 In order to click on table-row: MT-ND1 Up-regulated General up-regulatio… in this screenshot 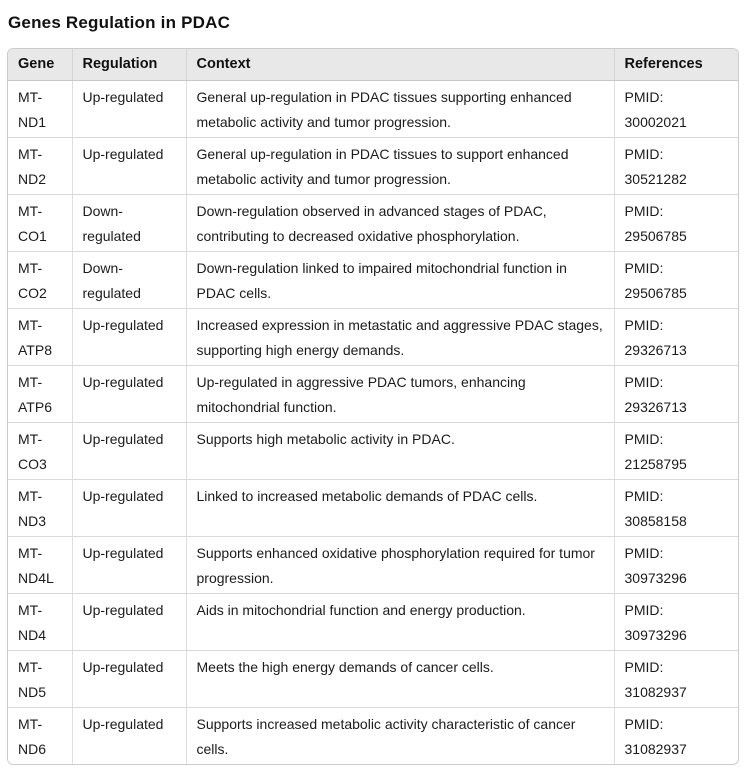, I will do `click(373, 109)`.